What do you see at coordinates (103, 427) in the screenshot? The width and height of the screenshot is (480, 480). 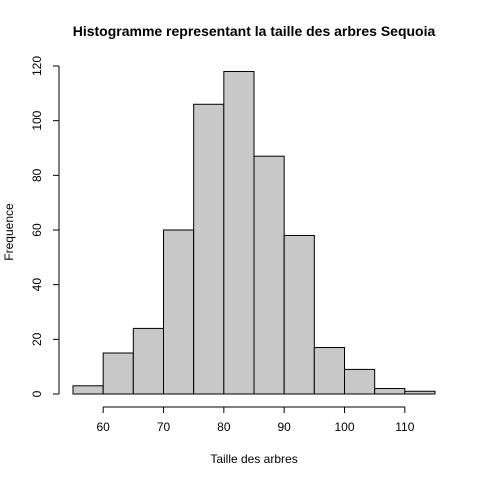 I see `x-tick-label-60: 60` at bounding box center [103, 427].